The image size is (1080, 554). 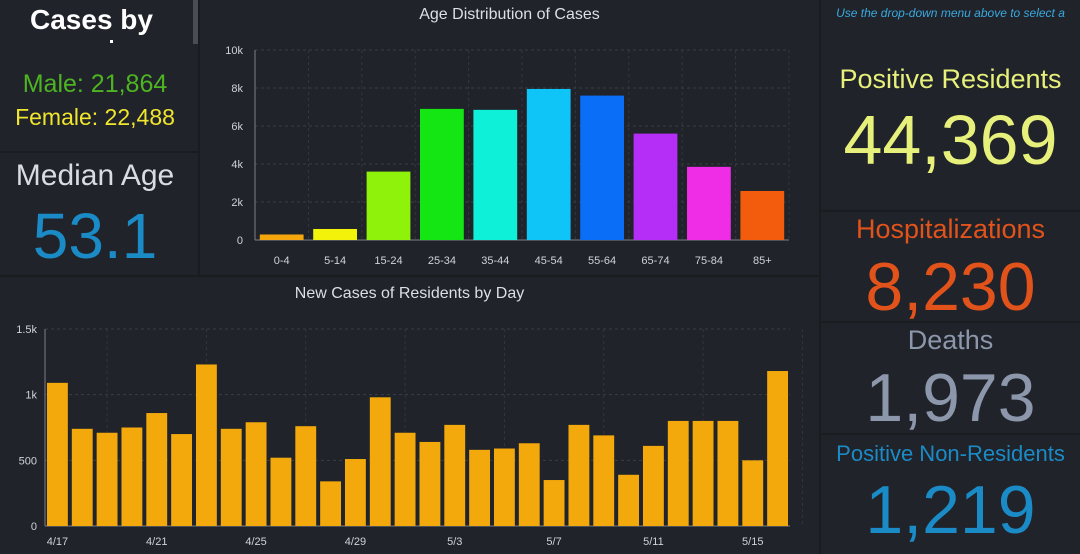 I want to click on daily-bar-4/25, so click(x=256, y=474).